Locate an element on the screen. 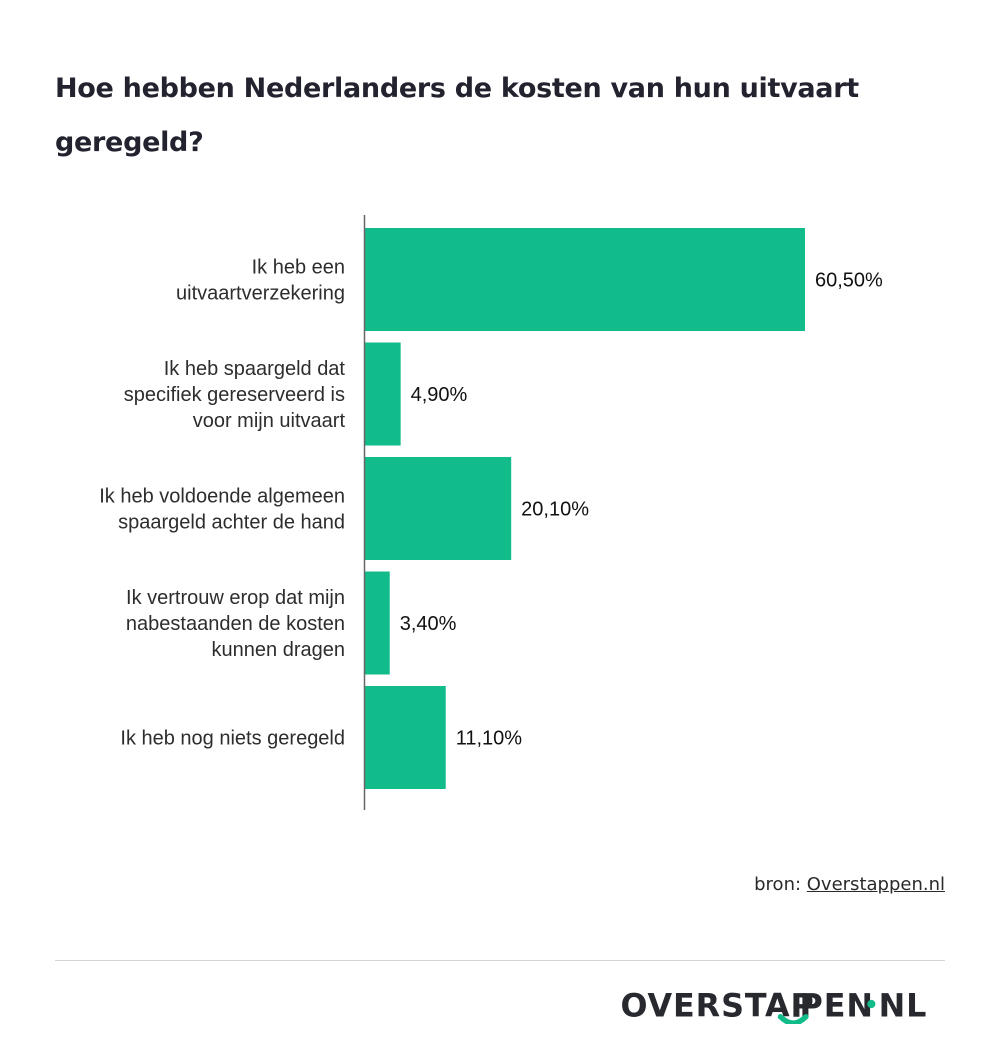 This screenshot has height=1055, width=1000. logo-dot-icon is located at coordinates (871, 1004).